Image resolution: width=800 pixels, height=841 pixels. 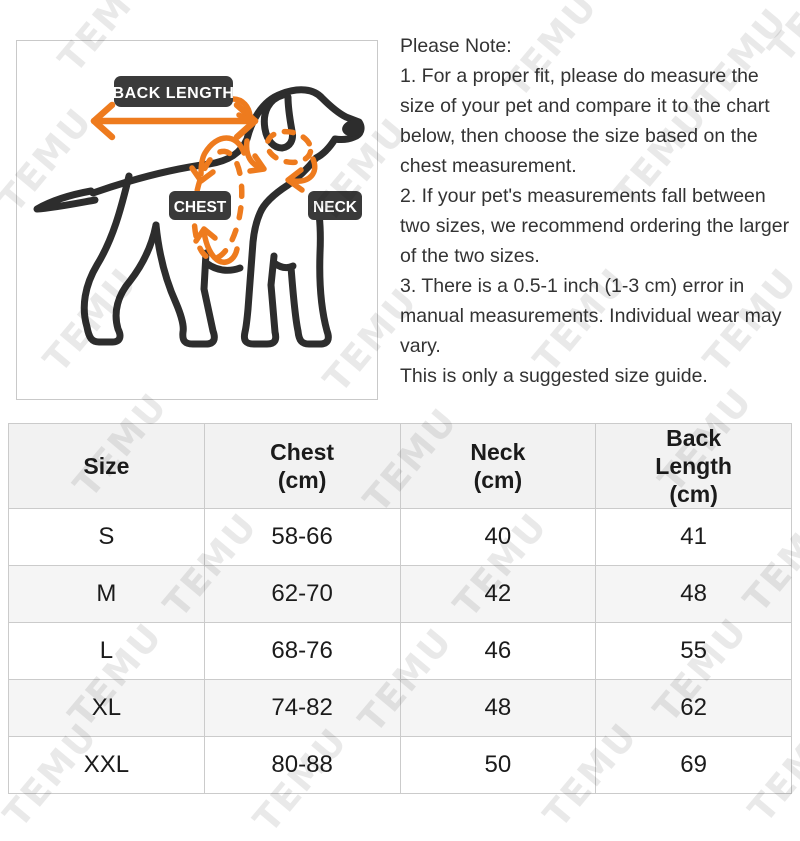 I want to click on neck-measure-ellipse, so click(x=289, y=147).